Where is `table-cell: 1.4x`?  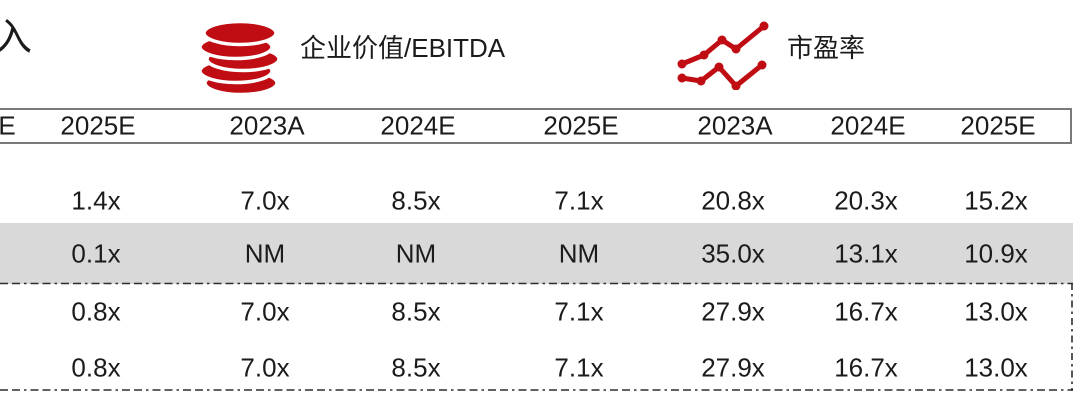
table-cell: 1.4x is located at coordinates (96, 200).